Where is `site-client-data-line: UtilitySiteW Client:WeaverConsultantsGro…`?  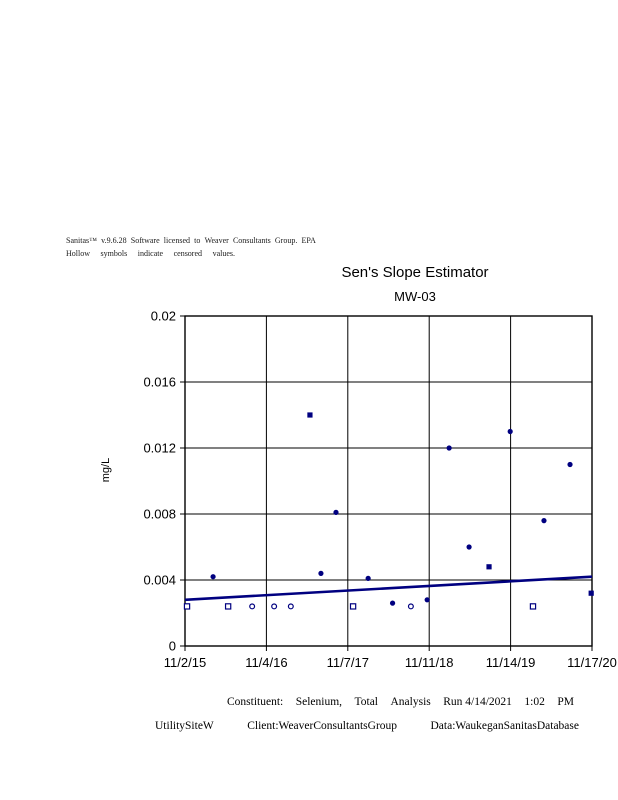
site-client-data-line: UtilitySiteW Client:WeaverConsultantsGro… is located at coordinates (367, 726).